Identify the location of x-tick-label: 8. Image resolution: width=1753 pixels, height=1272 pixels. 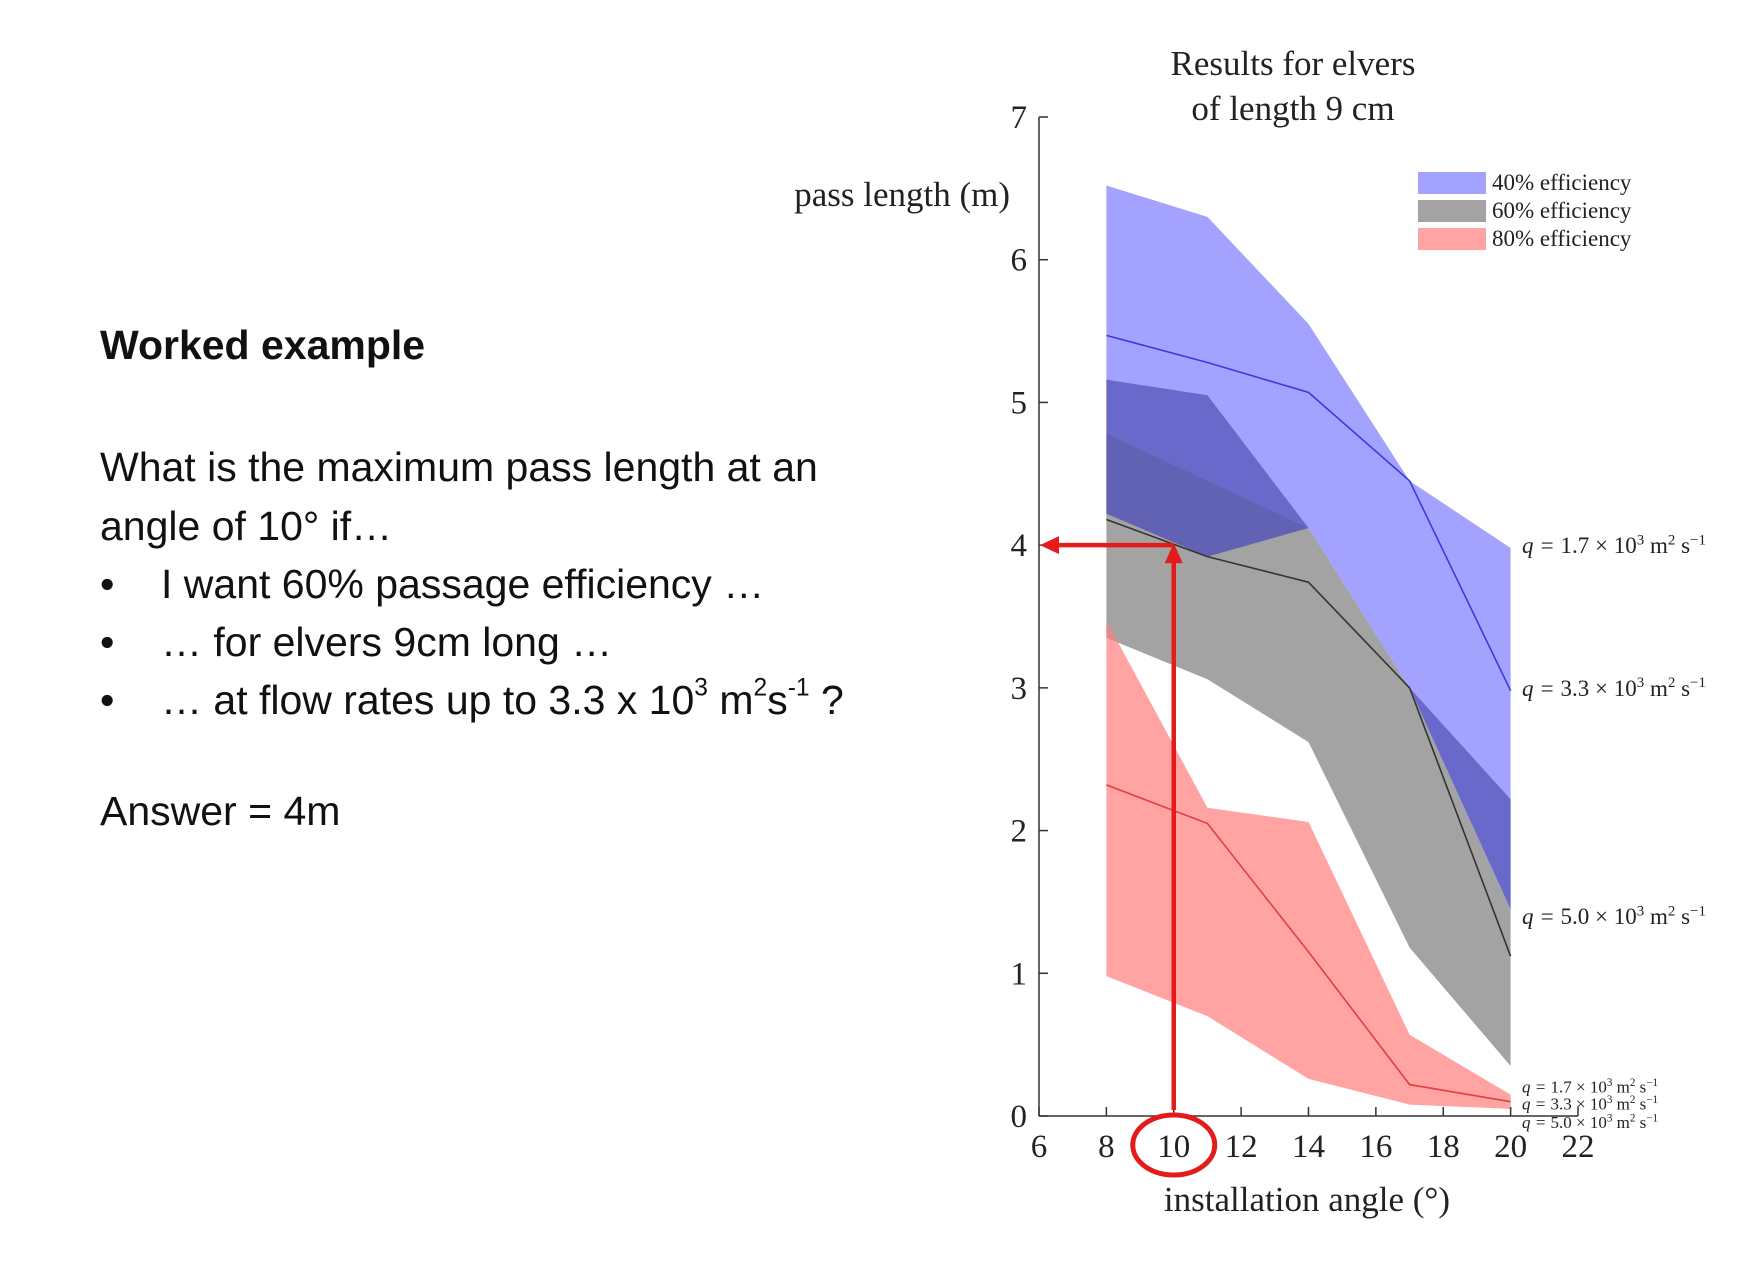
(1106, 1147).